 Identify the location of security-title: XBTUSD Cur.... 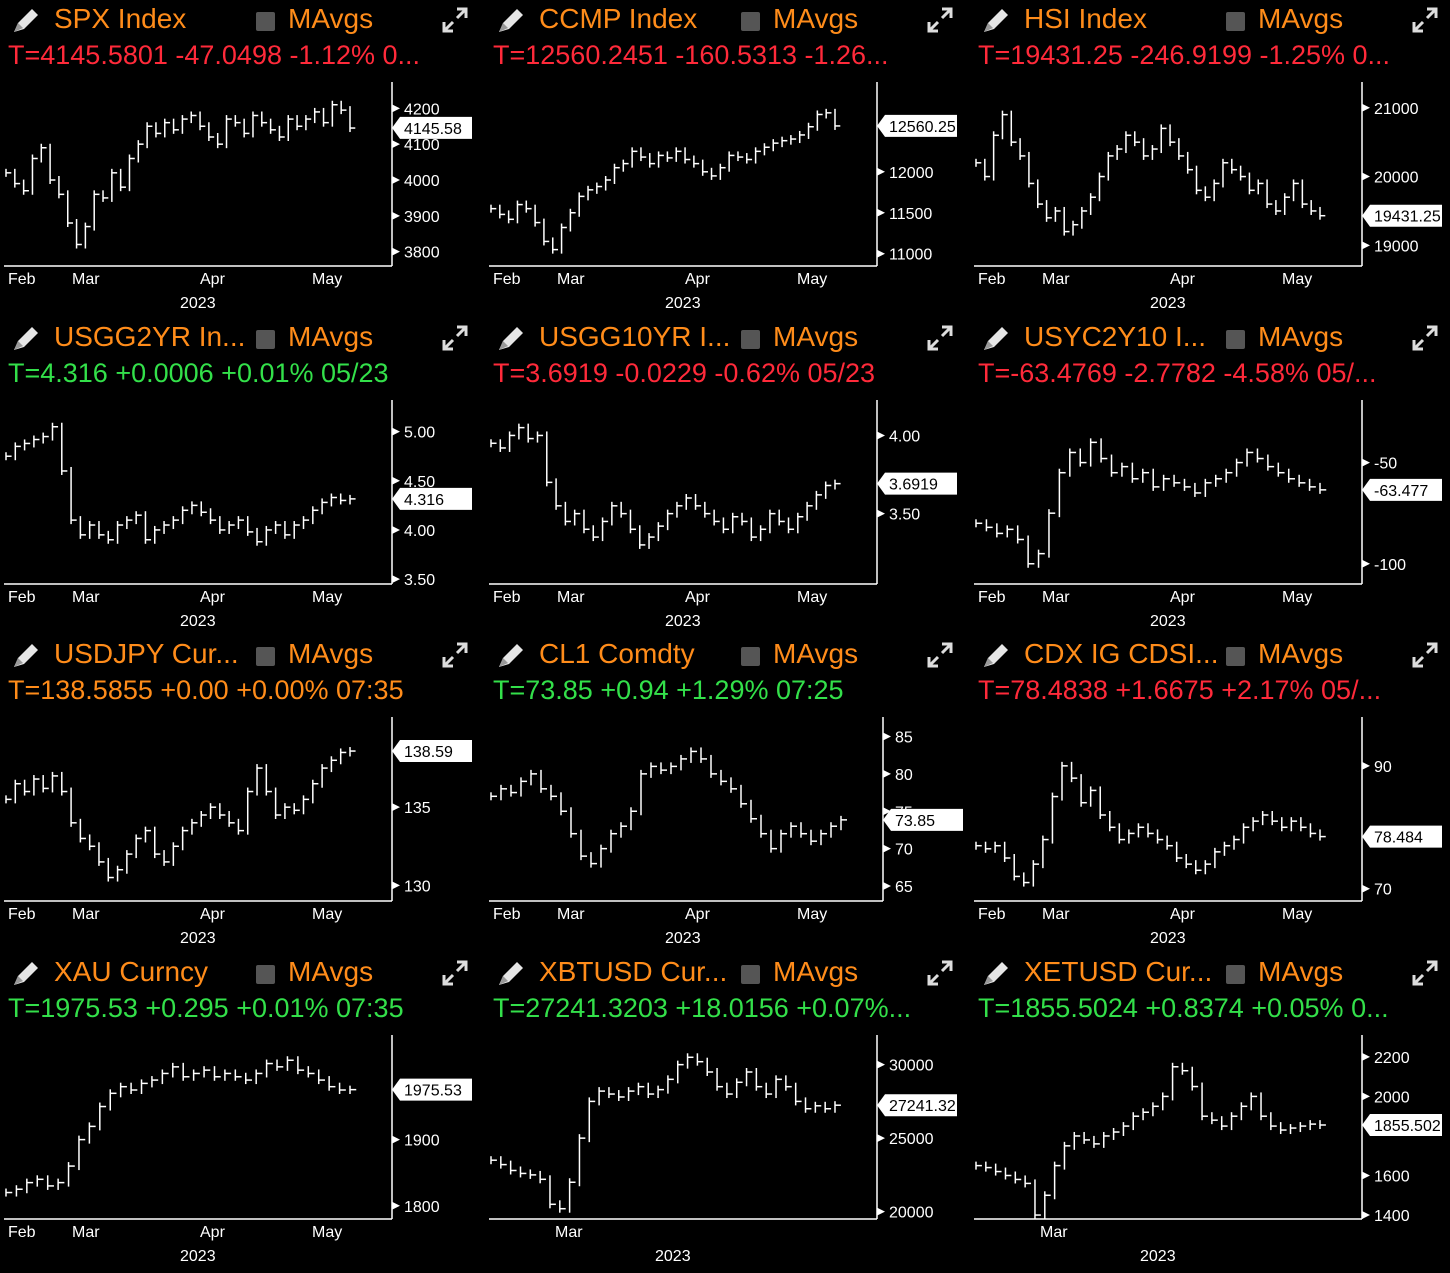
(633, 971).